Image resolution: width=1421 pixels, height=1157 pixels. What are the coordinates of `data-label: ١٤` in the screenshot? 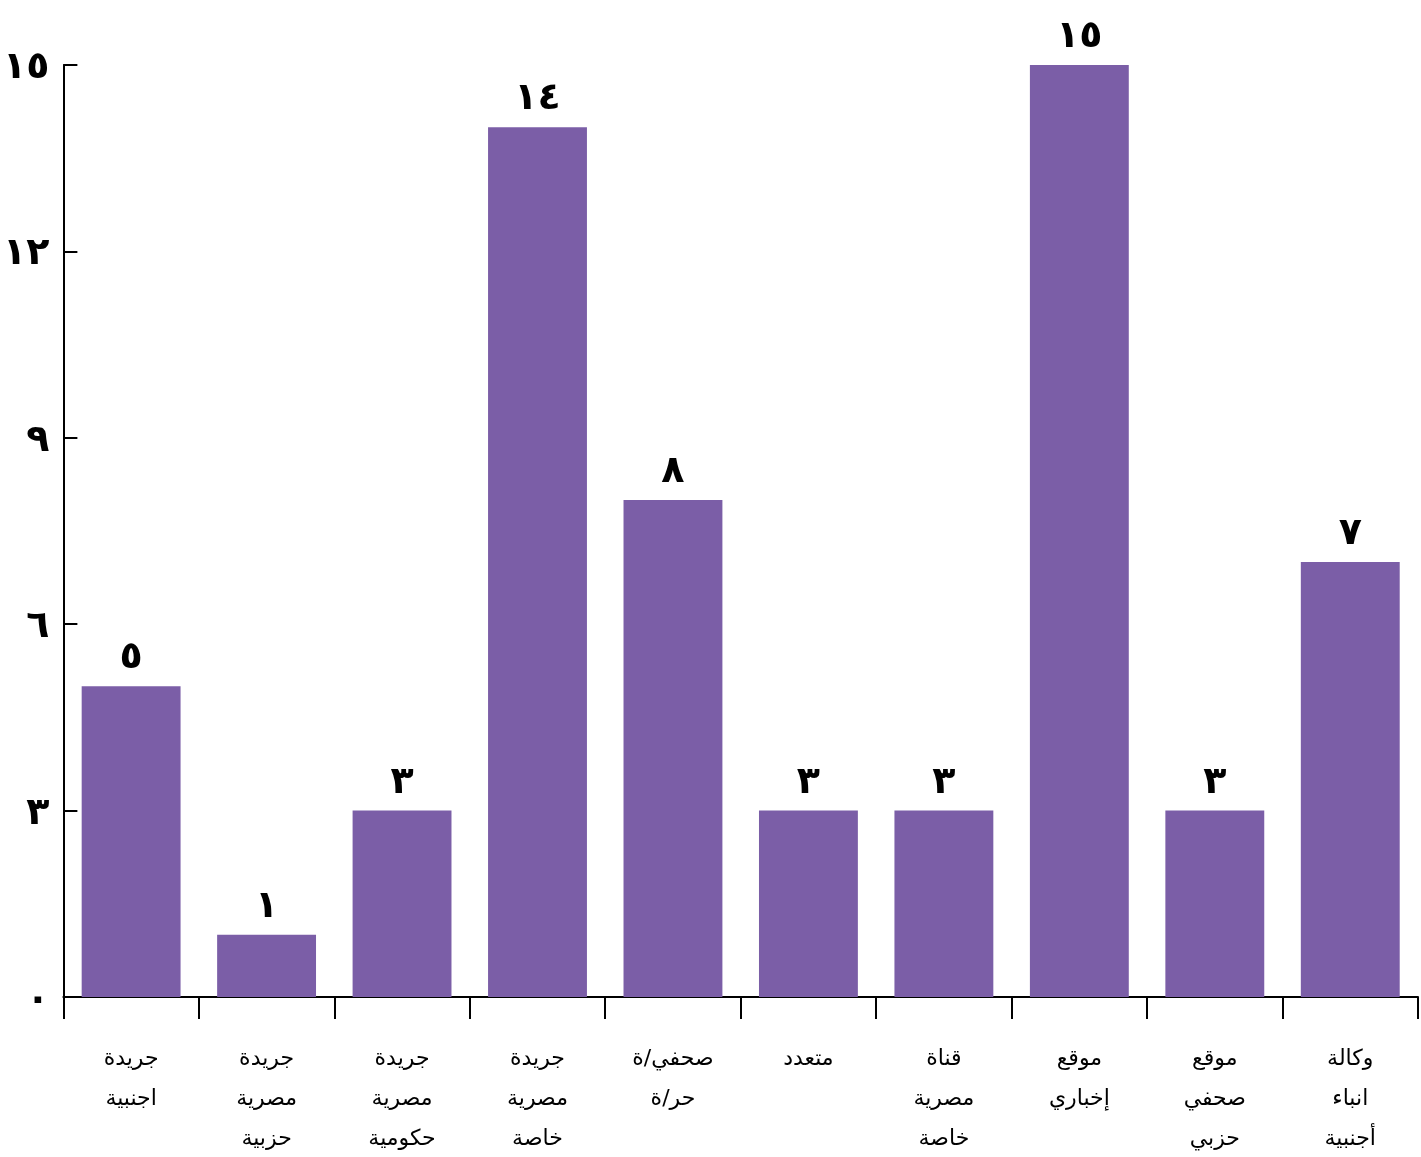 It's located at (537, 96).